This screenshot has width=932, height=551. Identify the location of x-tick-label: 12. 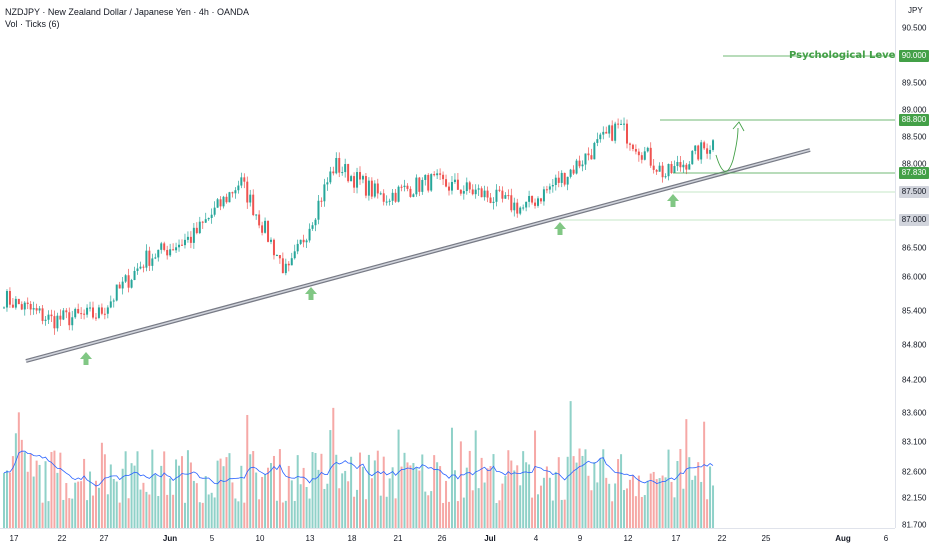
(628, 538).